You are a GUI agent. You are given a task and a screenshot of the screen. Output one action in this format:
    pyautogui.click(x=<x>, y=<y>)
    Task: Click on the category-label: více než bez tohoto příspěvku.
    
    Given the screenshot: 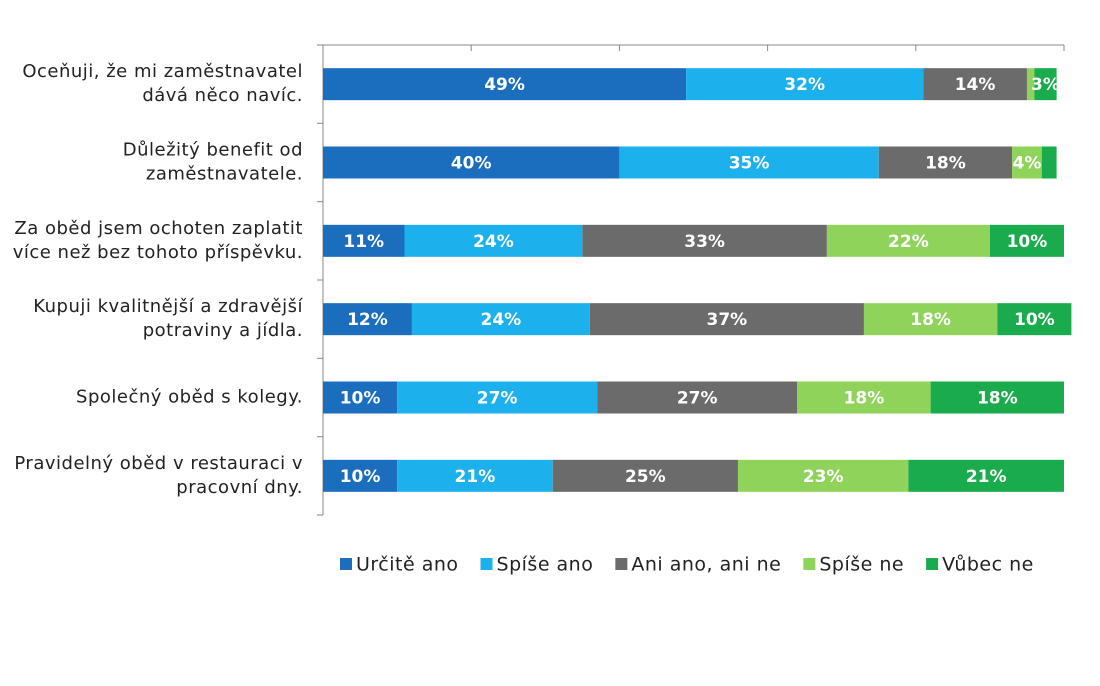 What is the action you would take?
    pyautogui.click(x=158, y=252)
    